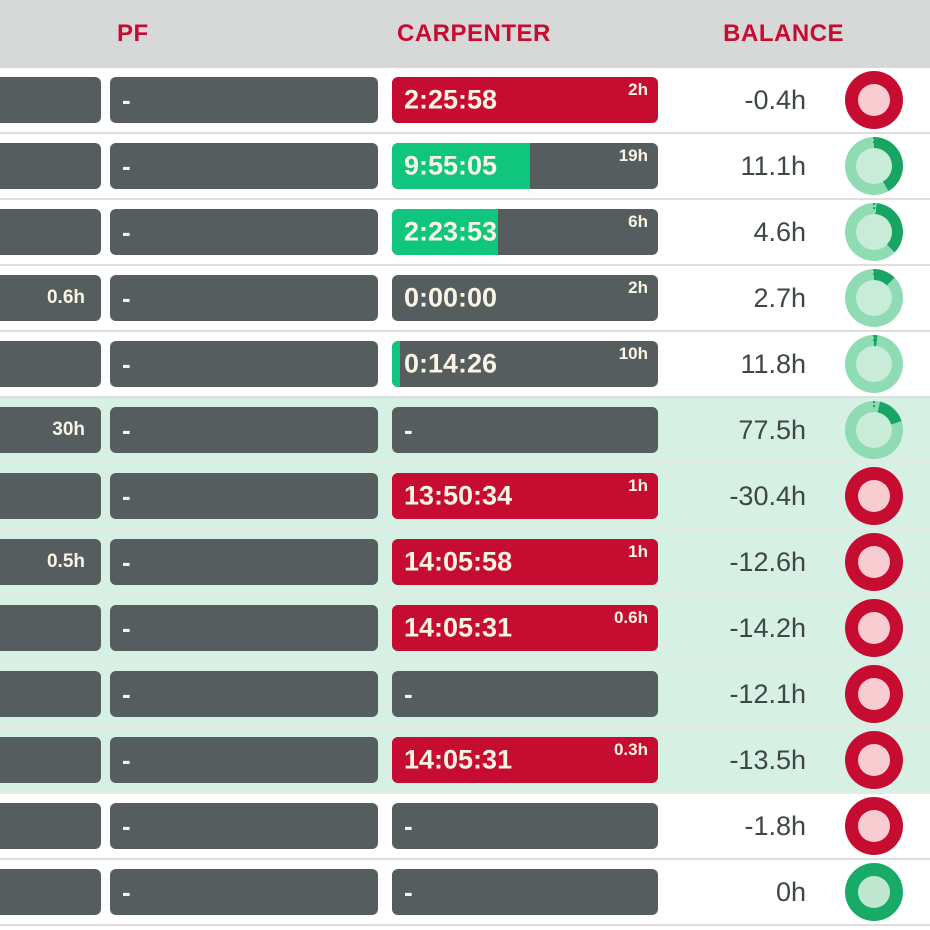 This screenshot has width=930, height=930. Describe the element at coordinates (465, 695) in the screenshot. I see `time-entry-row: - - -12.1h` at that location.